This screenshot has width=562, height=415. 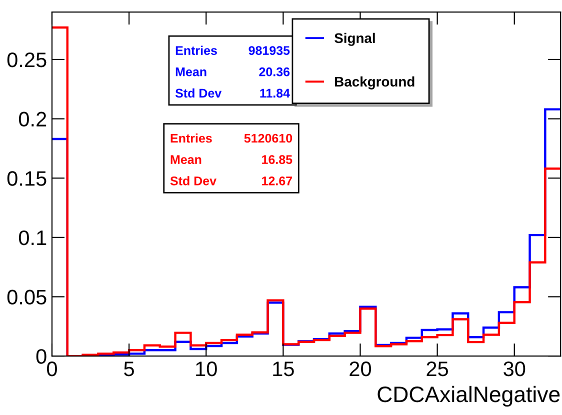 I want to click on text: Entries 5120610, so click(x=231, y=138).